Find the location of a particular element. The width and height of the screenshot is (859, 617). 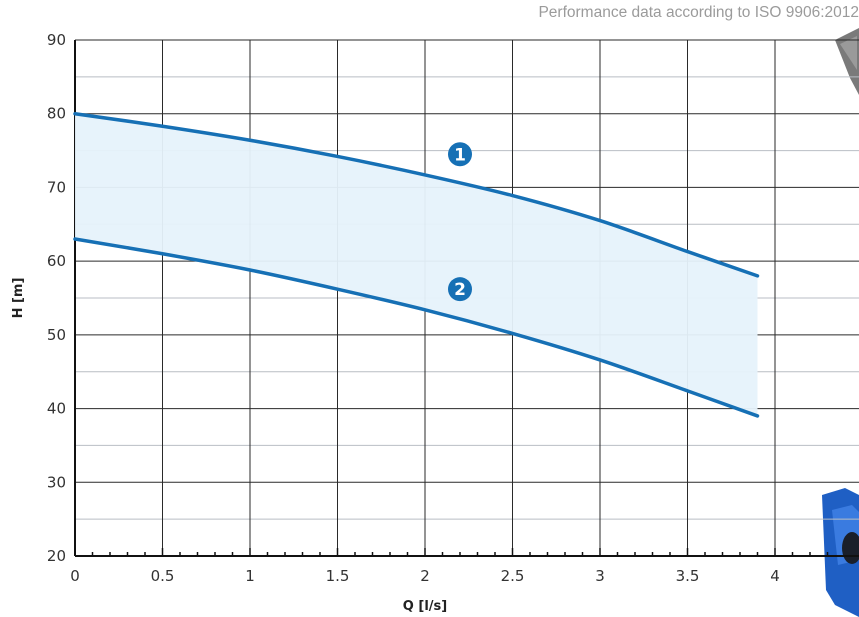

curve-marker-label: 2 is located at coordinates (460, 290).